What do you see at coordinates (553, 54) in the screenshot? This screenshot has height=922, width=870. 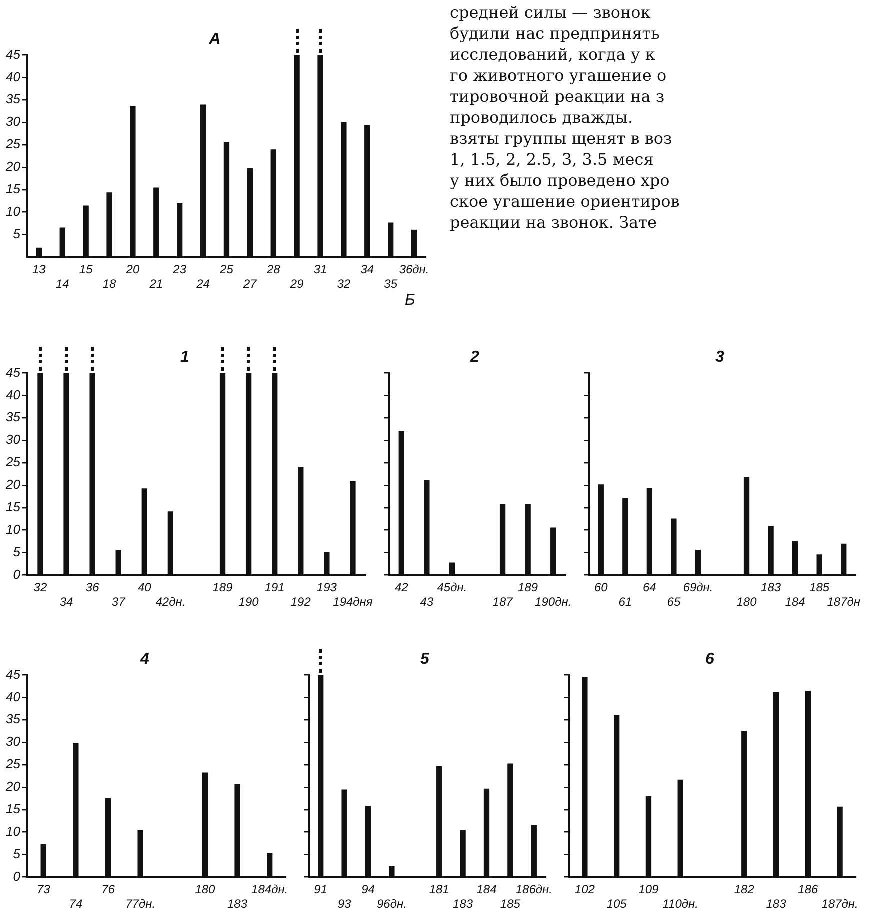 I see `text: исследований, когда у к` at bounding box center [553, 54].